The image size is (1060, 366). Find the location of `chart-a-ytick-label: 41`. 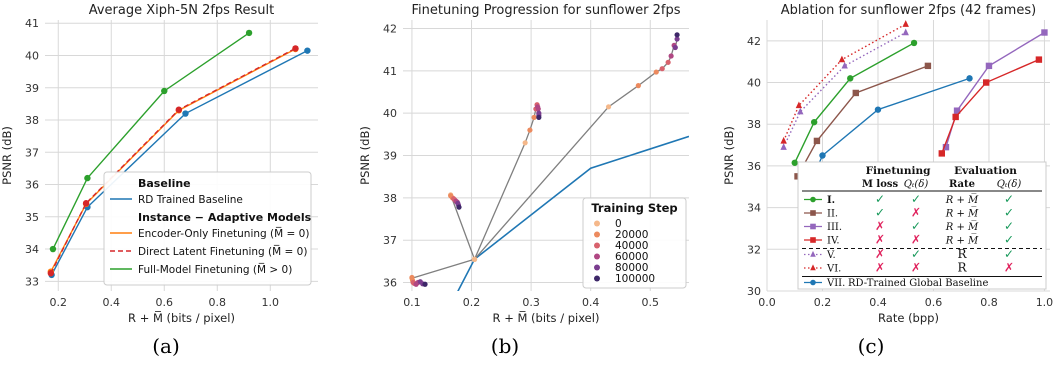

chart-a-ytick-label: 41 is located at coordinates (32, 23).